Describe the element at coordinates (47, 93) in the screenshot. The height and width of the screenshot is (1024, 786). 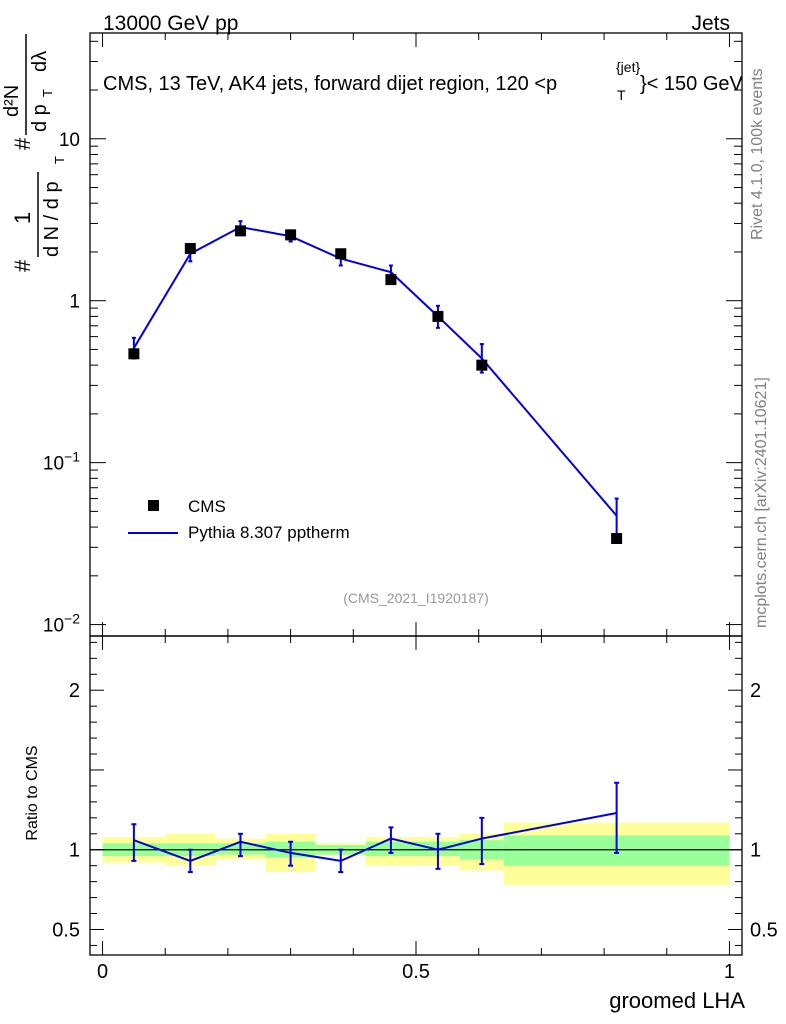
I see `ylabel-t2: T` at that location.